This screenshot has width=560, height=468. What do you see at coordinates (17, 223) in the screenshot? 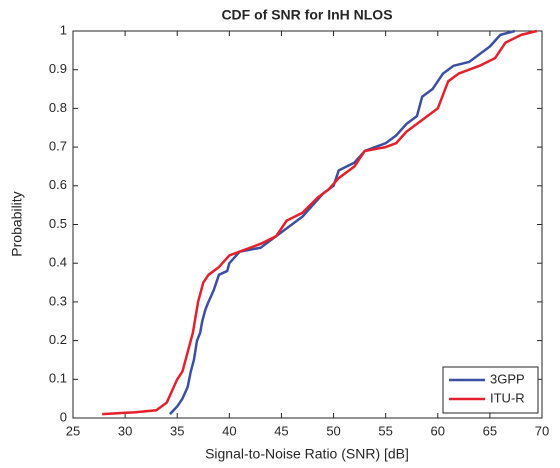
I see `y-axis-label: Probability` at bounding box center [17, 223].